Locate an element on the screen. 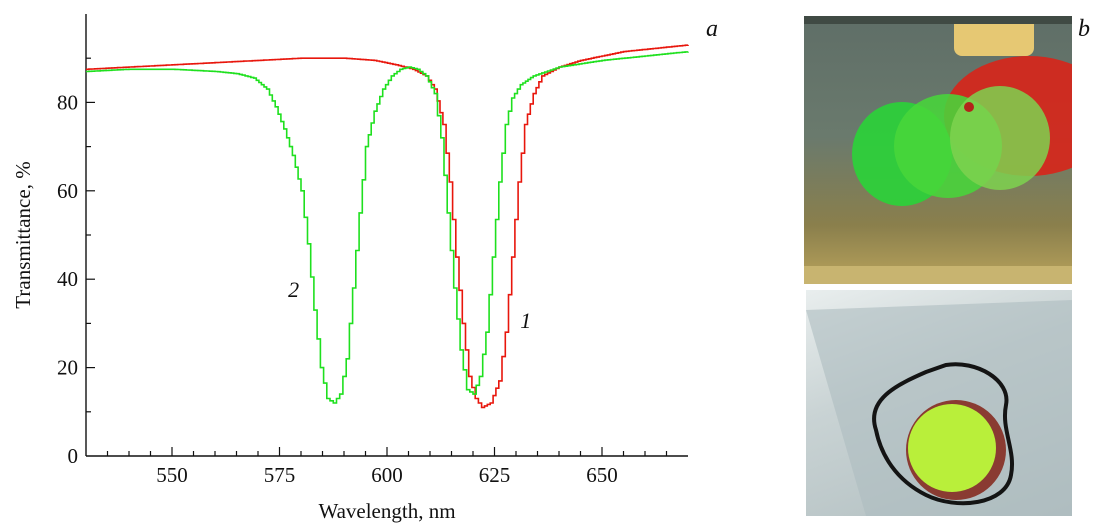 Image resolution: width=1099 pixels, height=527 pixels. y-tick-label: 60 is located at coordinates (67, 191).